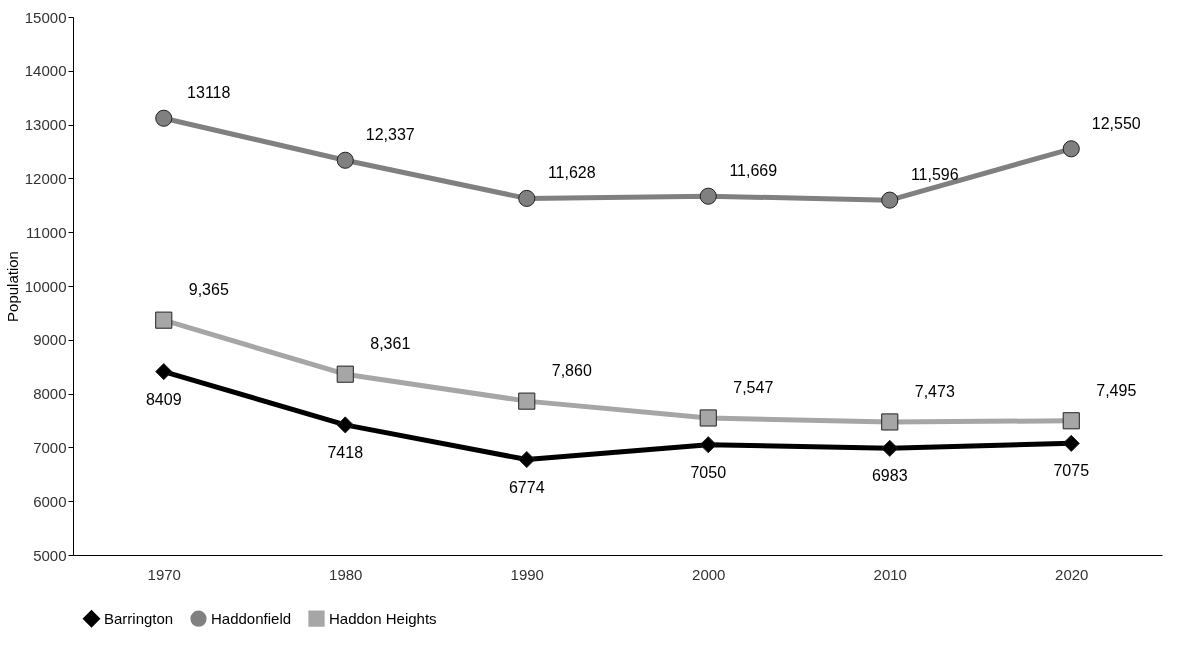 This screenshot has width=1182, height=648. I want to click on y-axis-title: Population, so click(12, 286).